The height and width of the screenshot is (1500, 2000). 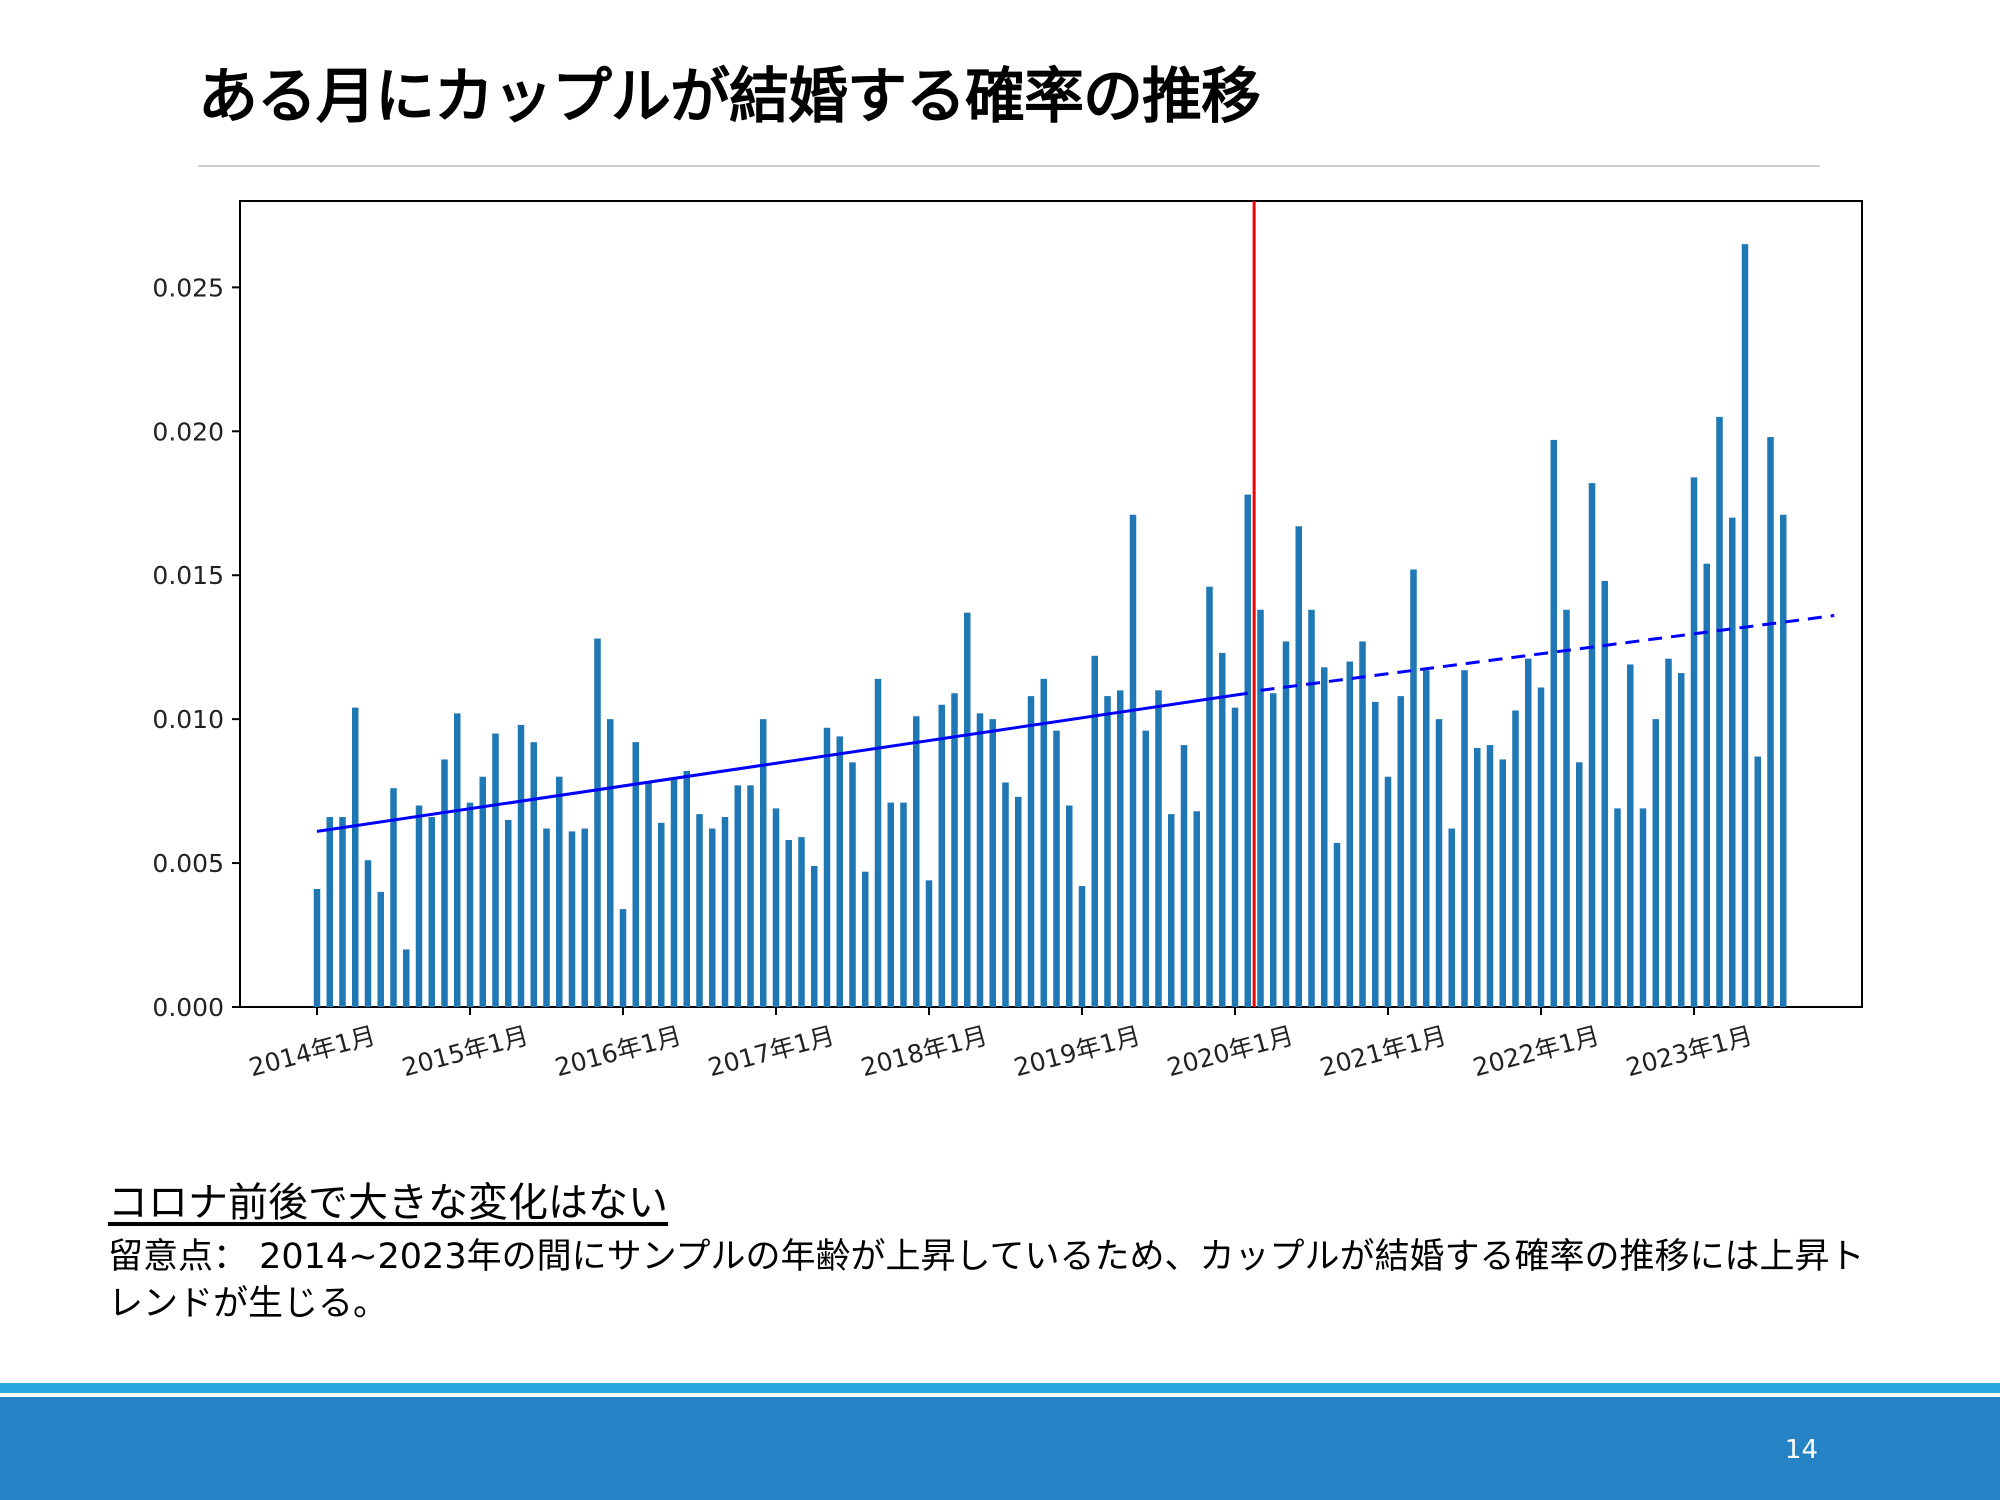 What do you see at coordinates (1383, 1052) in the screenshot?
I see `x-tick-label: 2021年1月` at bounding box center [1383, 1052].